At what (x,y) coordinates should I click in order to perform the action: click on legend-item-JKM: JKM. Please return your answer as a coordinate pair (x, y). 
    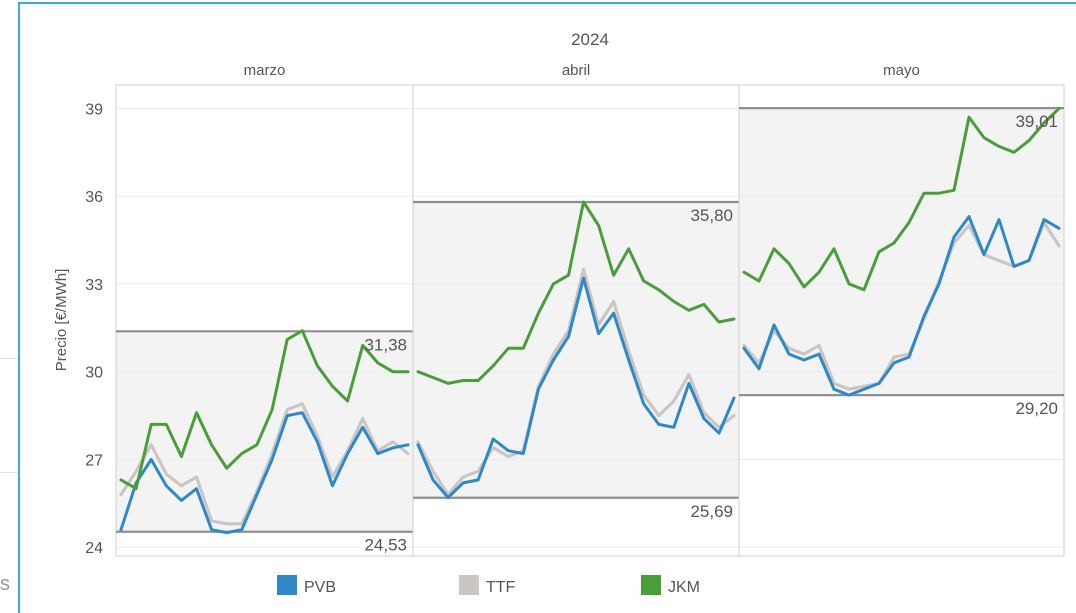
    Looking at the image, I should click on (670, 585).